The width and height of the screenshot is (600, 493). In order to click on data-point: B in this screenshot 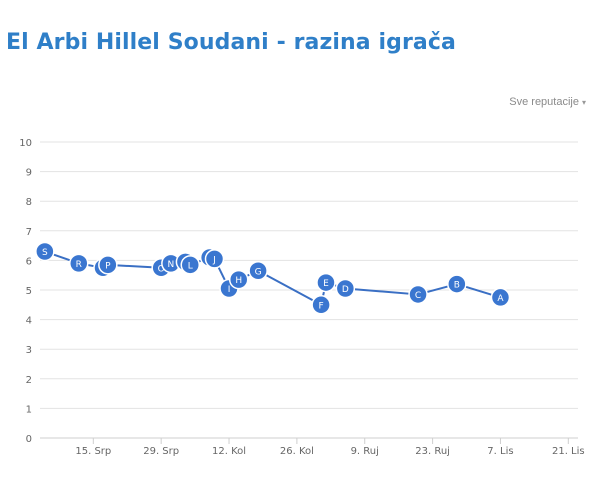, I will do `click(457, 284)`.